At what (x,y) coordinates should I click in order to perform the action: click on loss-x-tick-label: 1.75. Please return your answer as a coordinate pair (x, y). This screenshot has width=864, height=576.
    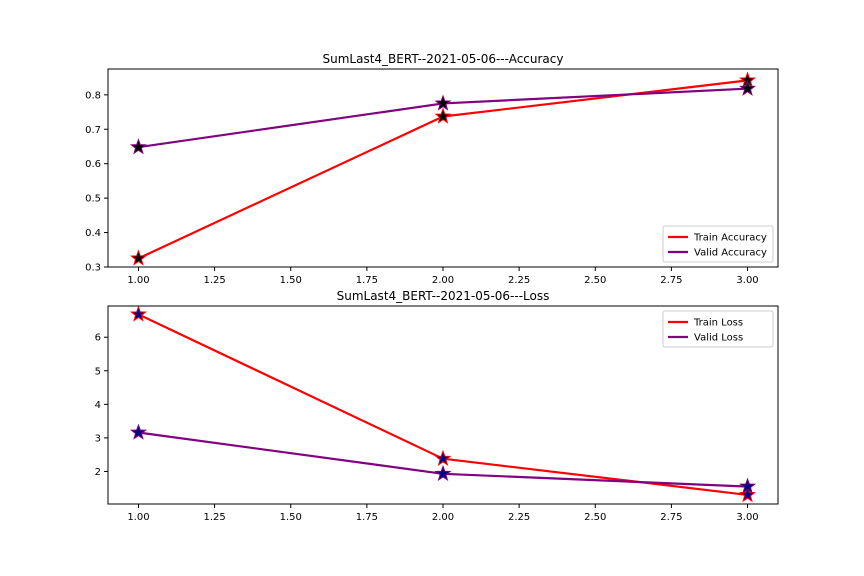
    Looking at the image, I should click on (367, 517).